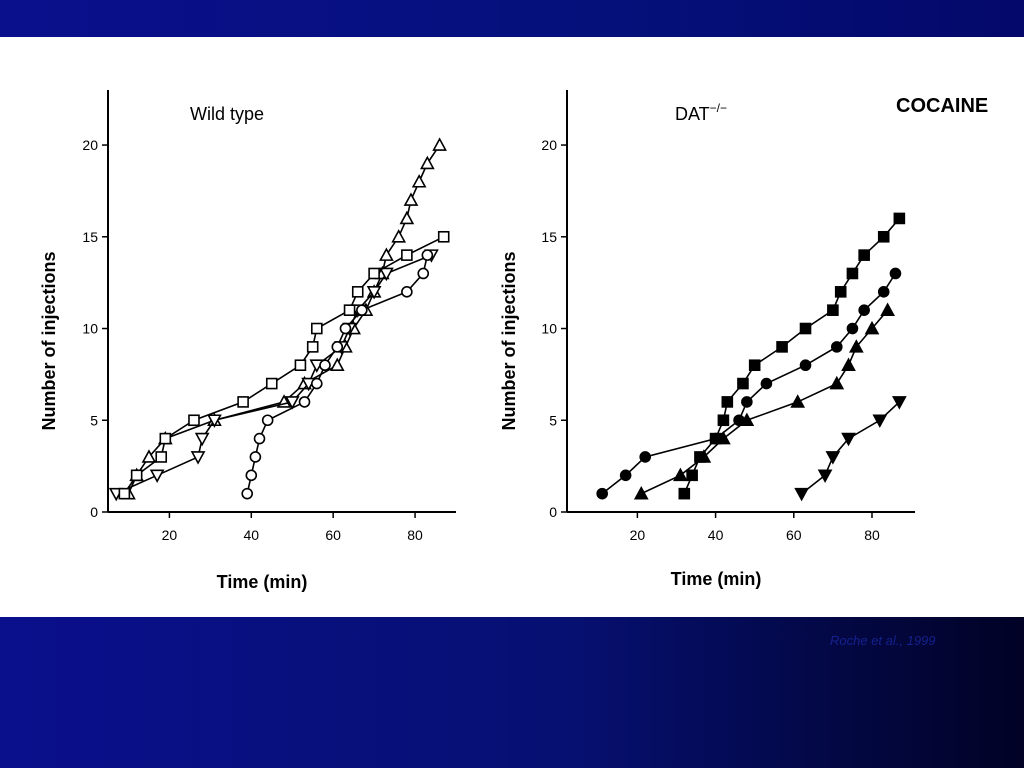 The image size is (1024, 768). I want to click on dat-y-tick-label: 5, so click(553, 420).